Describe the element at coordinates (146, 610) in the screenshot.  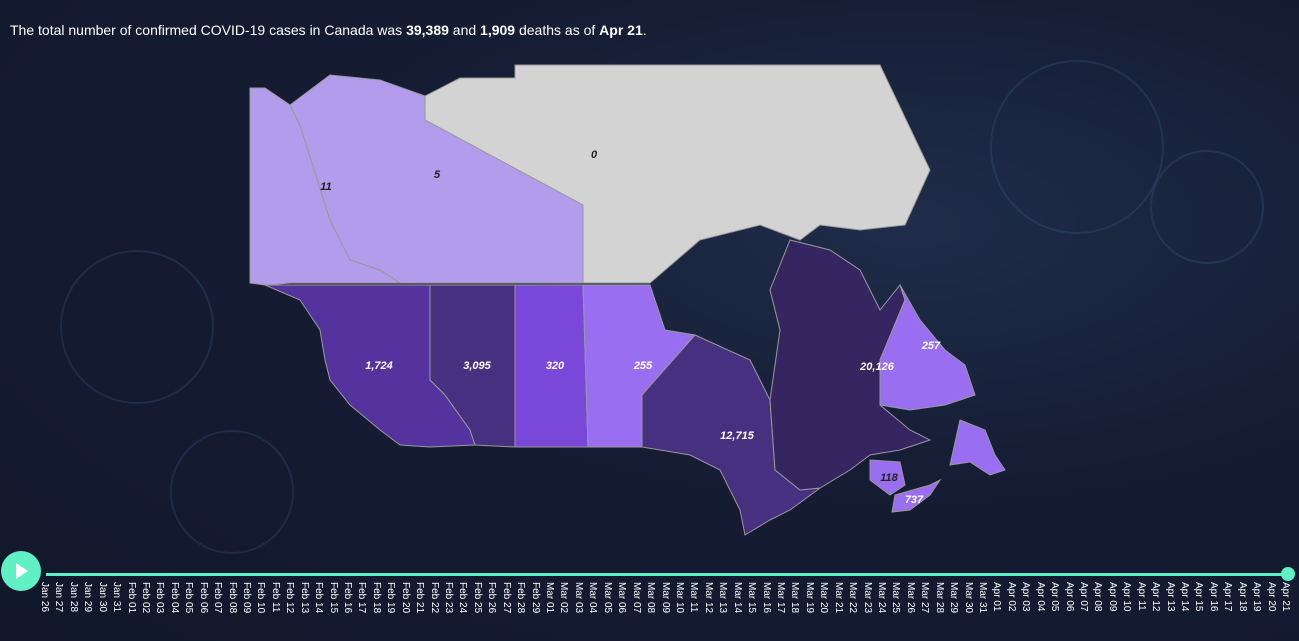
I see `timeline-date-tick: Feb 02` at that location.